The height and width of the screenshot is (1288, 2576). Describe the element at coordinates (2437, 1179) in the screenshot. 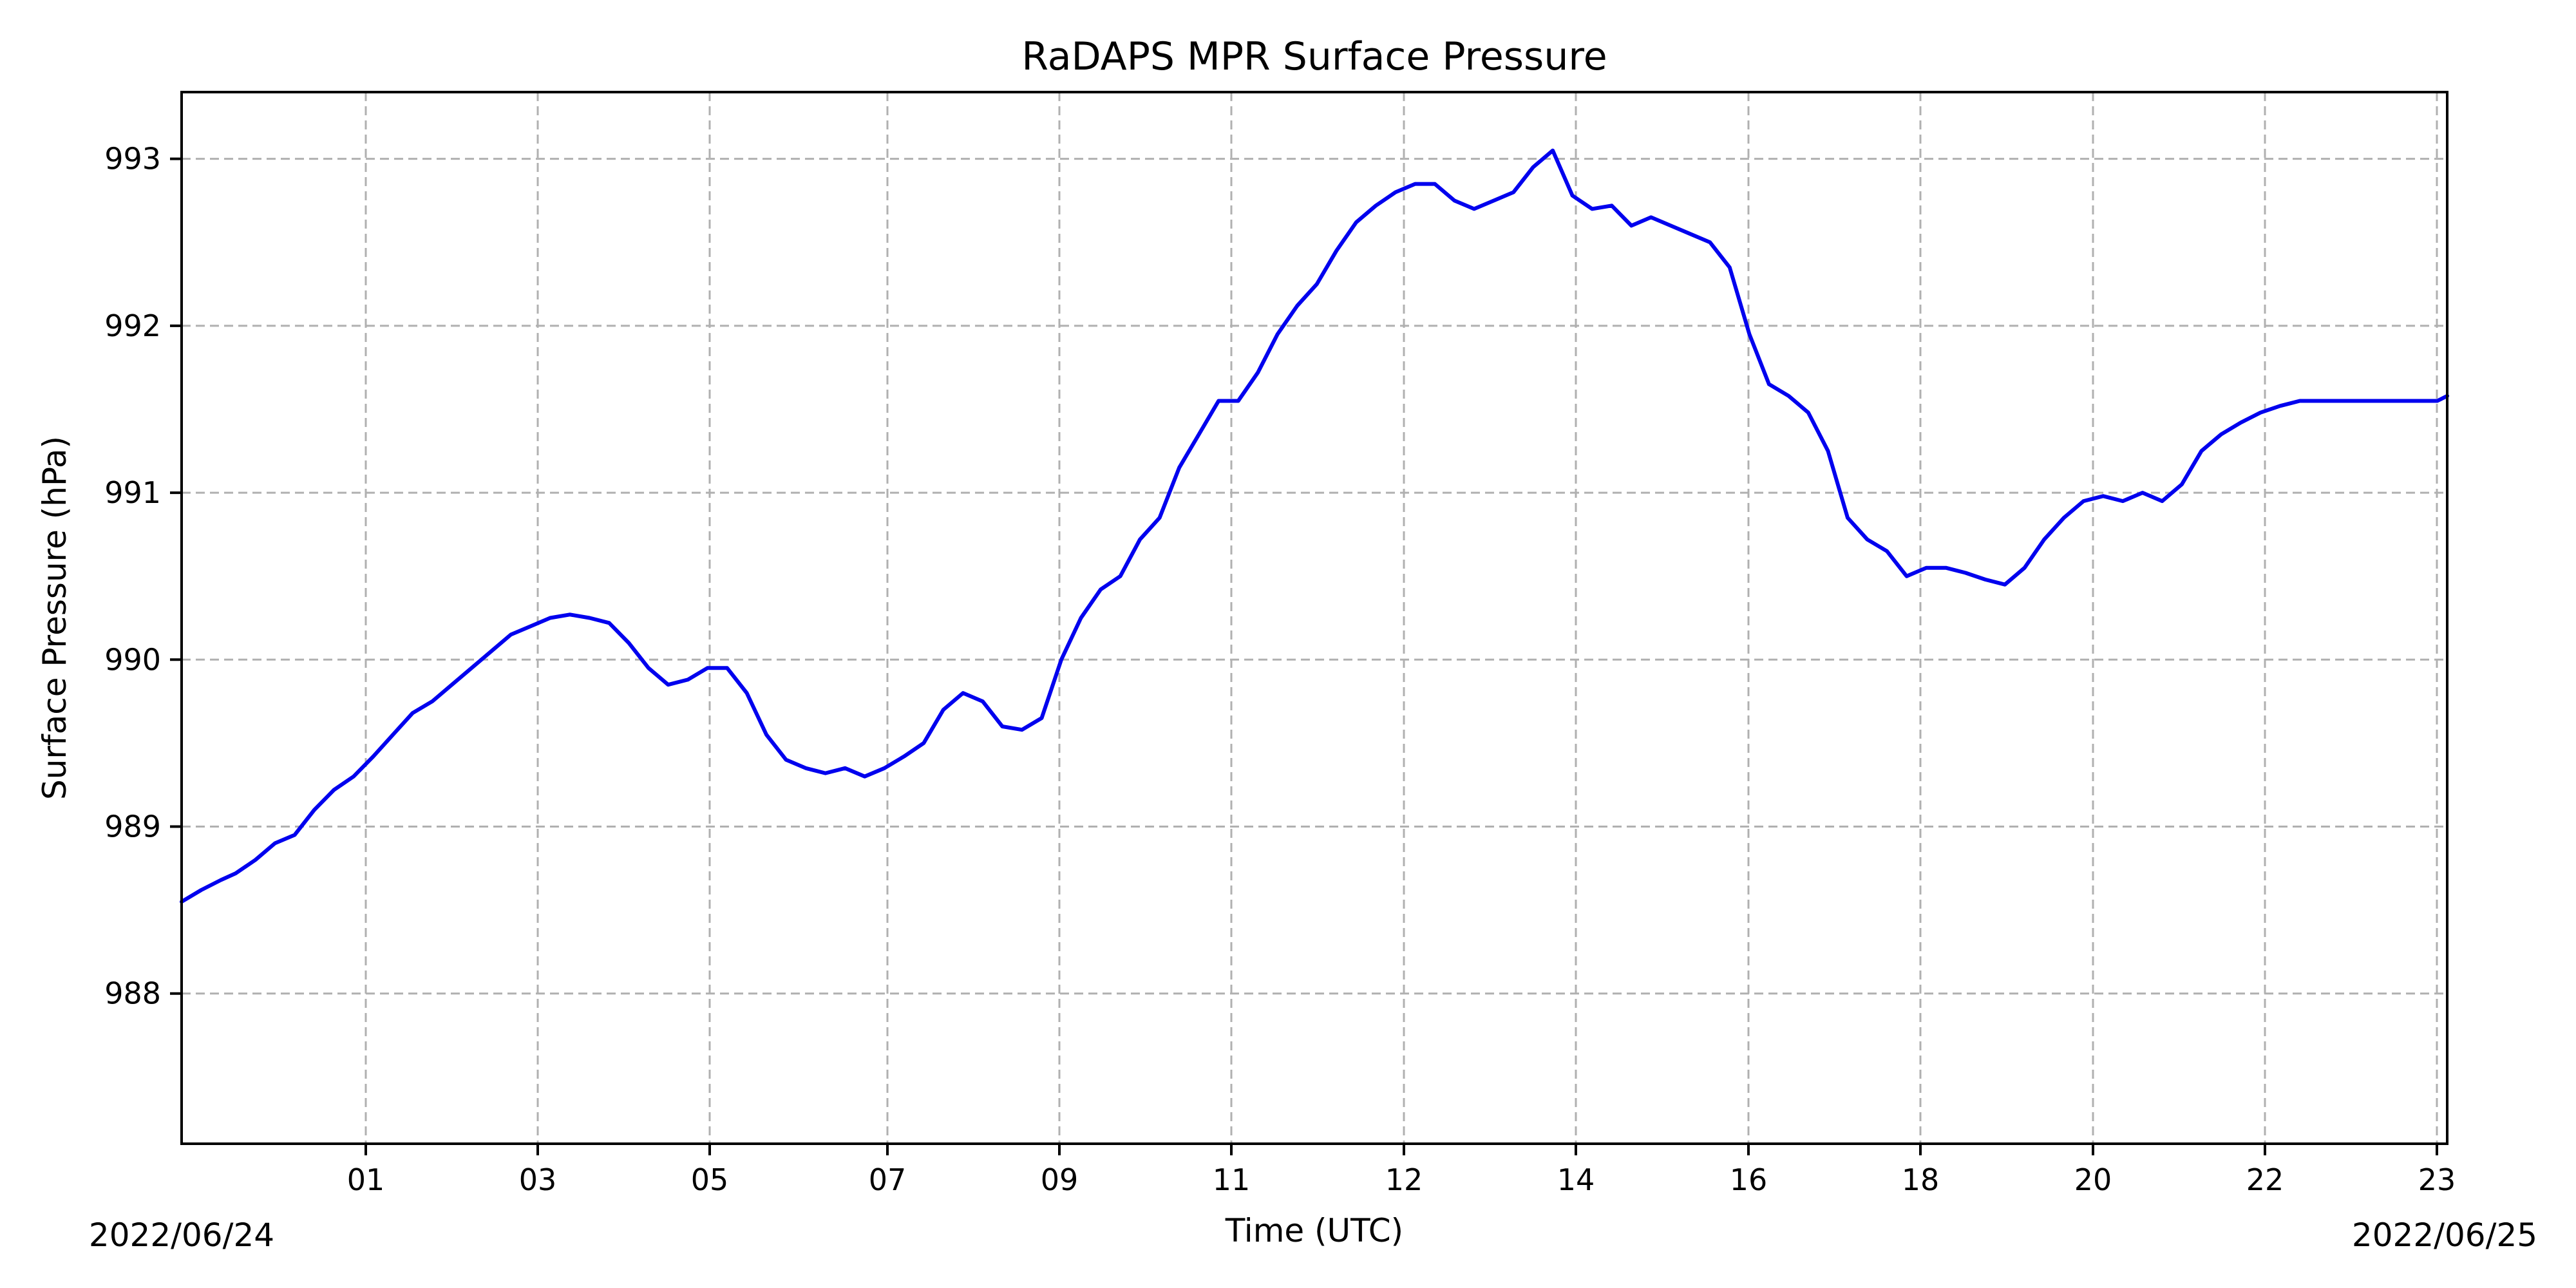

I see `x-tick-label: 23` at that location.